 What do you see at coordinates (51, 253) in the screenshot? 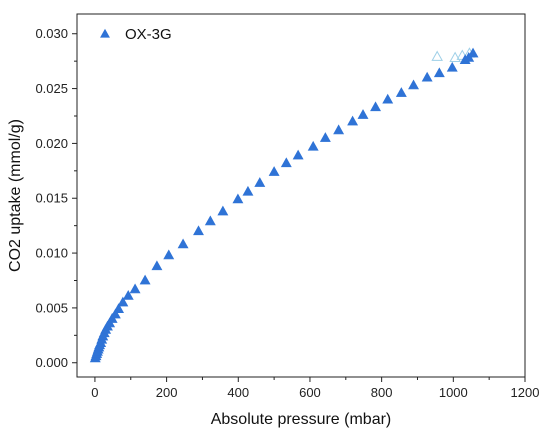
I see `y-tick-label: 0.010` at bounding box center [51, 253].